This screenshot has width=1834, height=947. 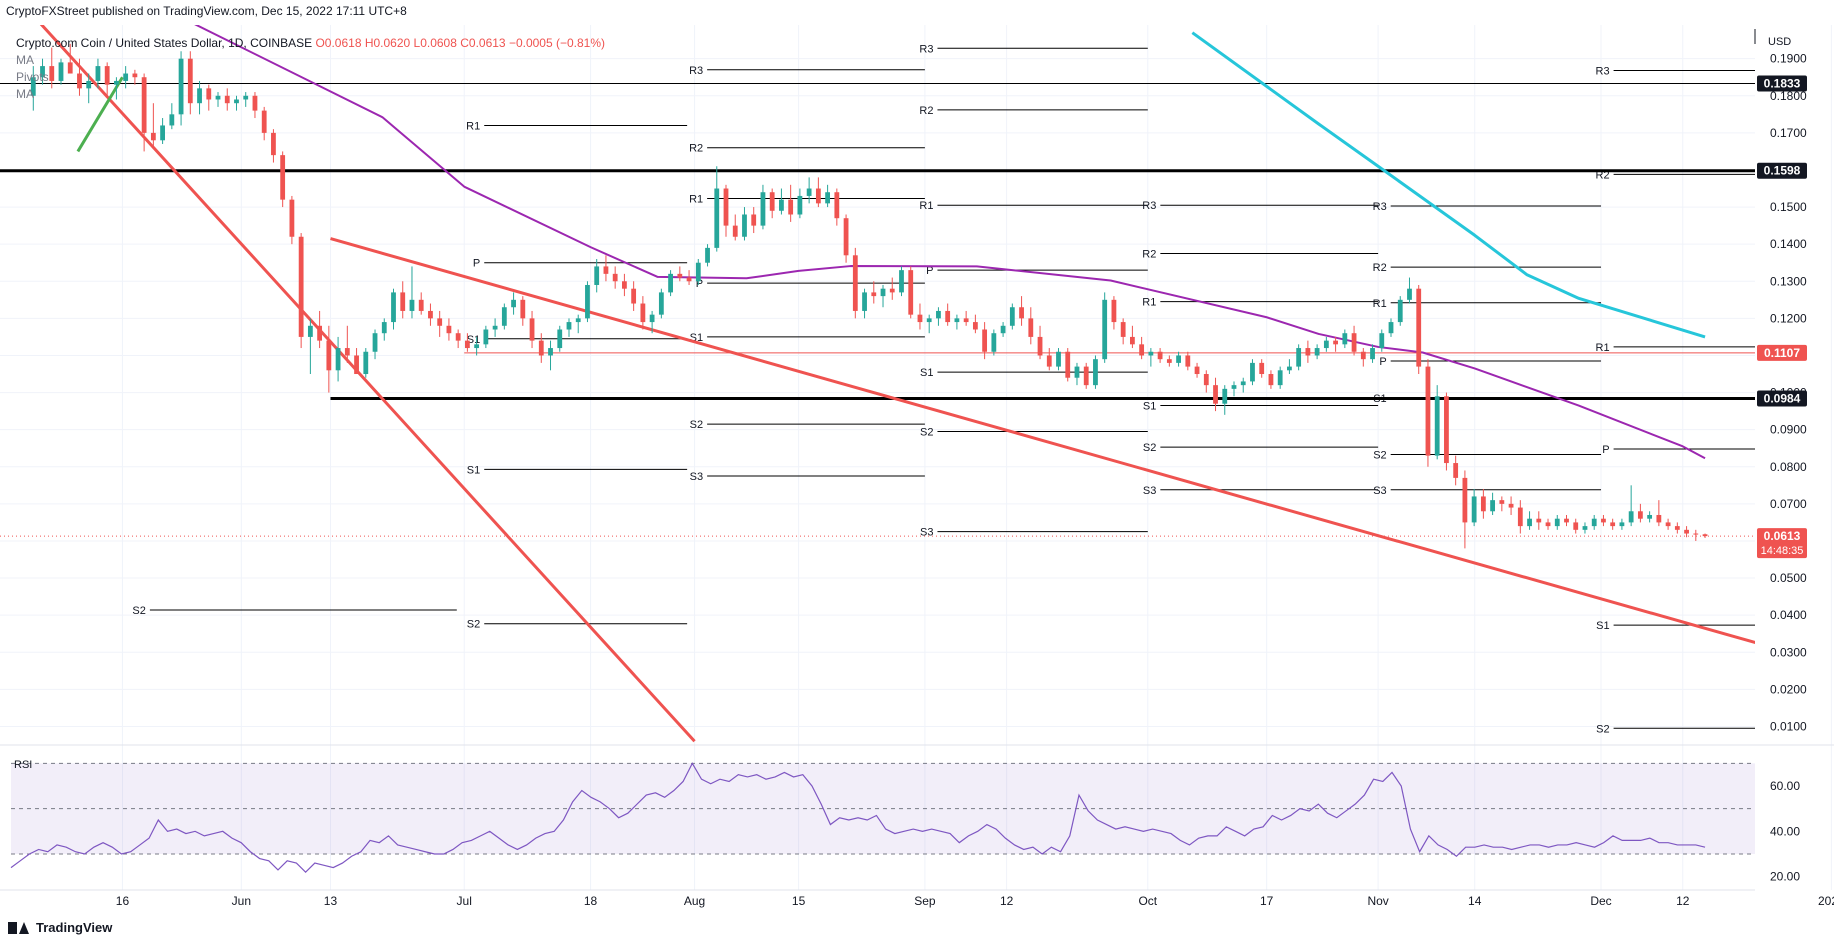 I want to click on x-tick-label: Jun, so click(x=241, y=901).